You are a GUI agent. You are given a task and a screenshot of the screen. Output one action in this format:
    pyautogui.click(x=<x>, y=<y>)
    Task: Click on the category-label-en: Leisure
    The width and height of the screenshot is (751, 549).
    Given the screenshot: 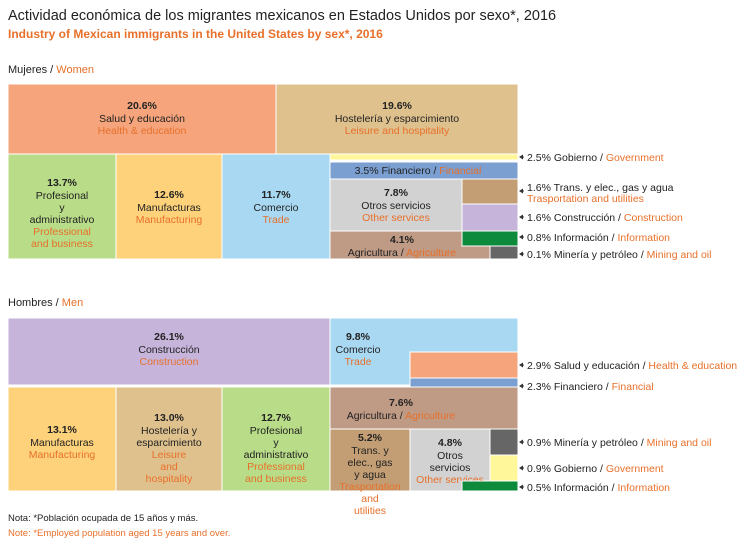 What is the action you would take?
    pyautogui.click(x=169, y=455)
    